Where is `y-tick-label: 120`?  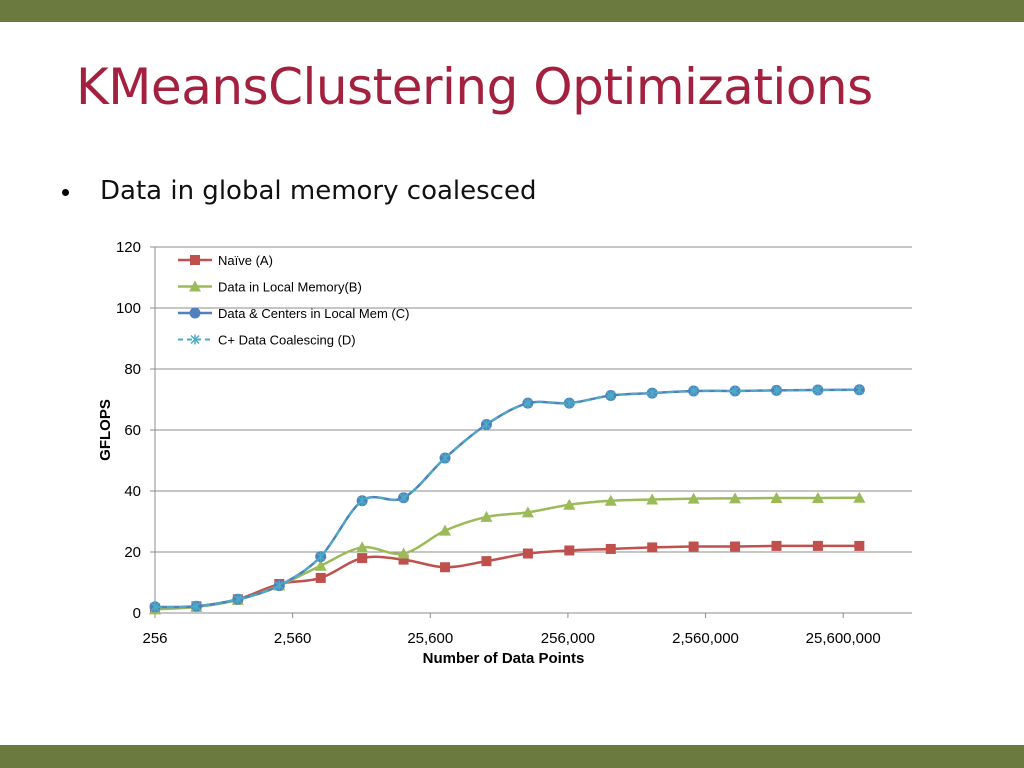
y-tick-label: 120 is located at coordinates (128, 247).